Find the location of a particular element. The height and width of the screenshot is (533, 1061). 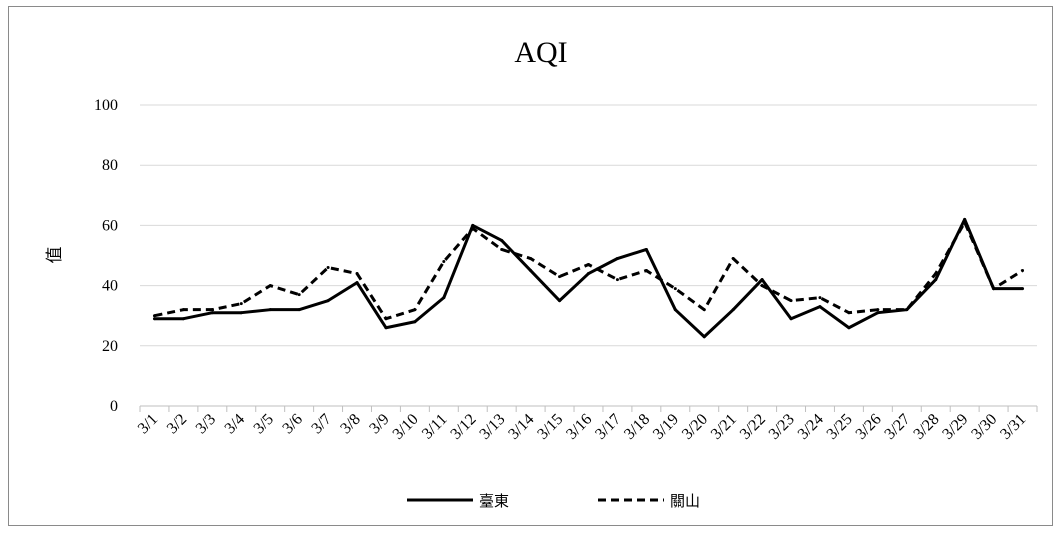

y-tick-label: 100 is located at coordinates (106, 105).